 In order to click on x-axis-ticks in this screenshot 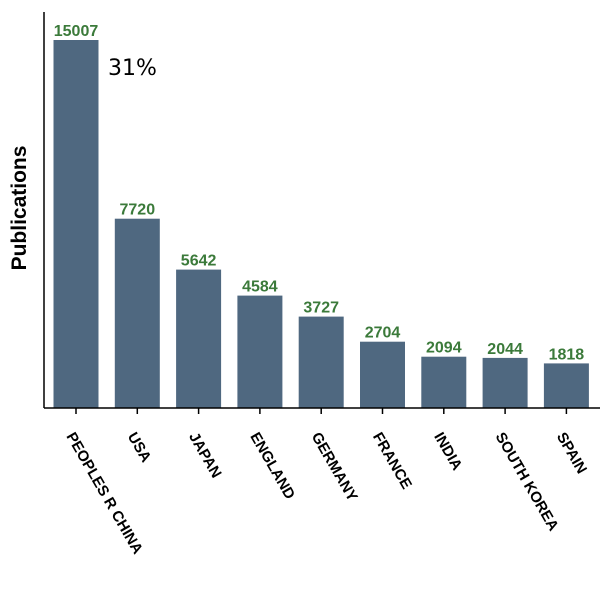, I will do `click(321, 411)`.